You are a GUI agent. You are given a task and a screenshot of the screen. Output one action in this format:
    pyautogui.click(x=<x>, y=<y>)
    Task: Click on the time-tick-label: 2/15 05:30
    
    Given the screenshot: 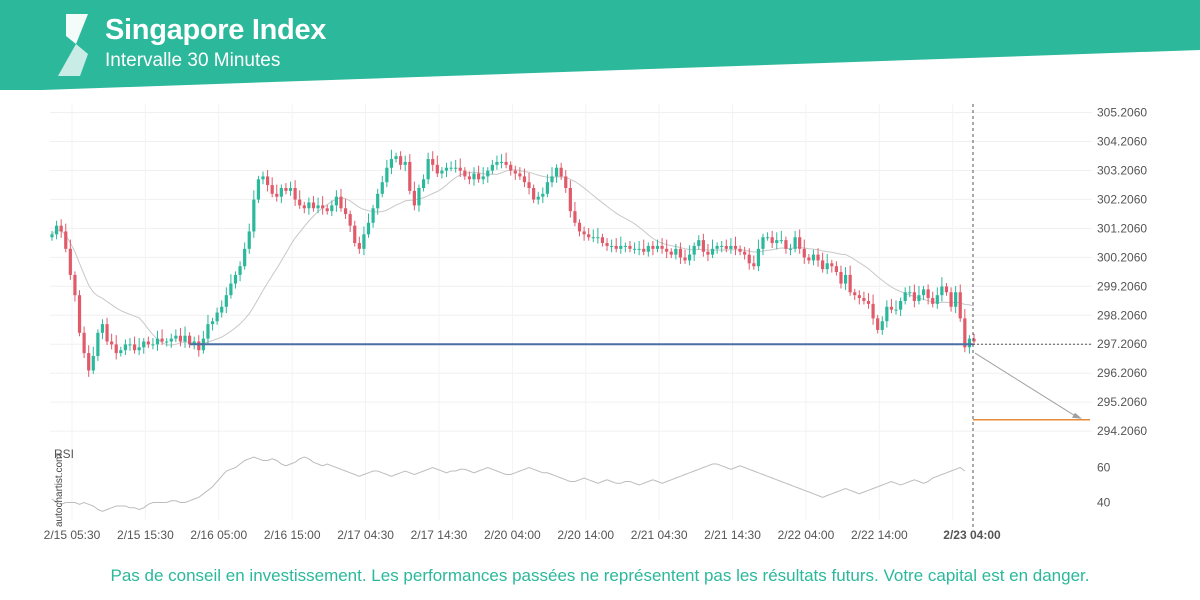 What is the action you would take?
    pyautogui.click(x=72, y=535)
    